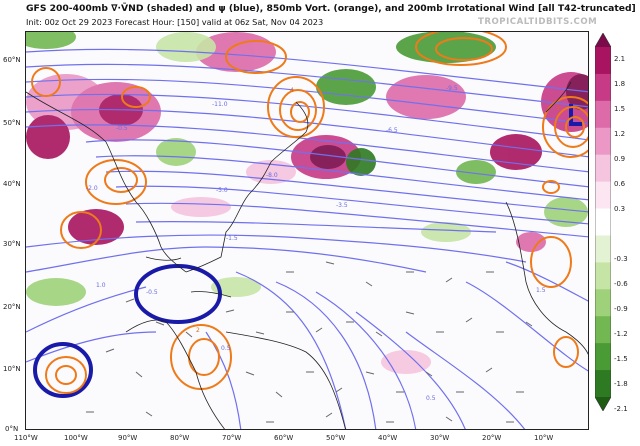 Image resolution: width=640 pixels, height=446 pixels. Describe the element at coordinates (342, 205) in the screenshot. I see `psi-label: -3.5` at that location.